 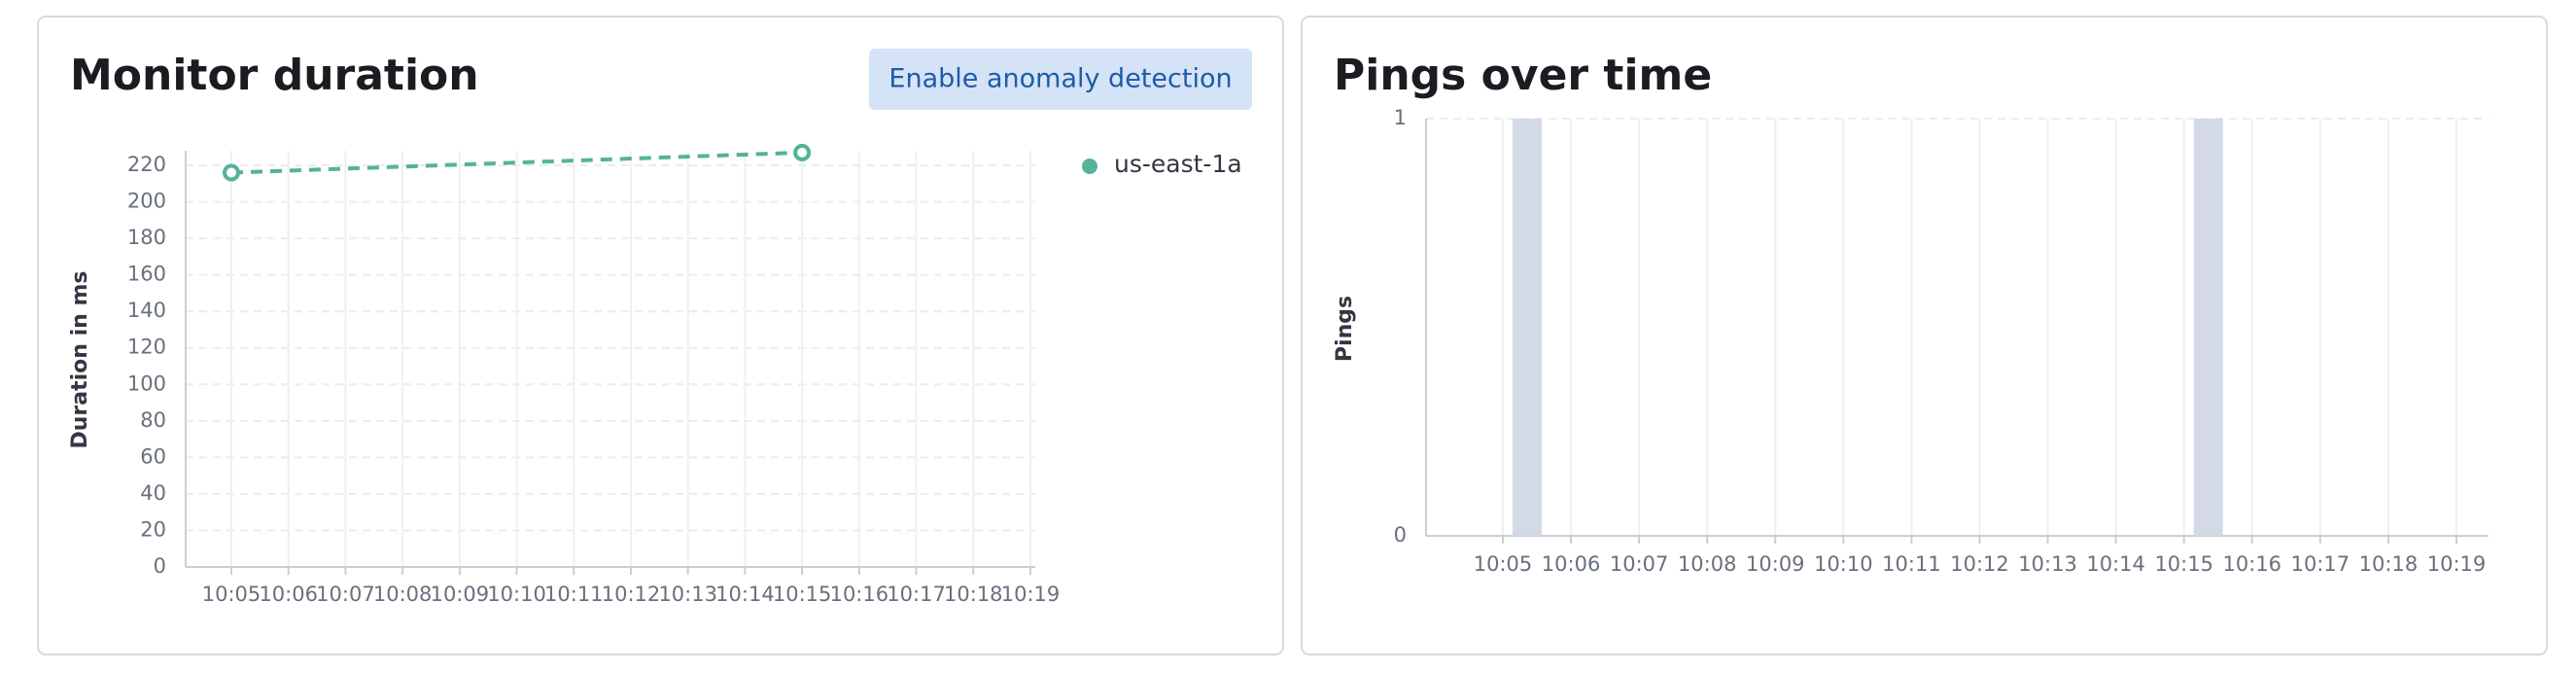 What do you see at coordinates (146, 164) in the screenshot?
I see `y-tick-label: 220` at bounding box center [146, 164].